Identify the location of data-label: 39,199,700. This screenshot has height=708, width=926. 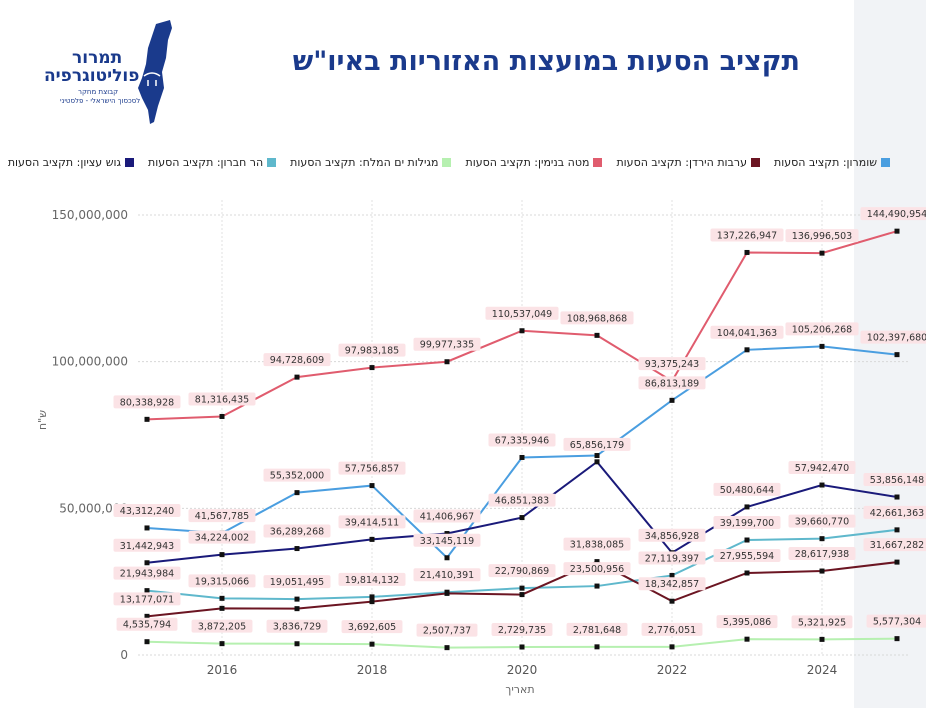
(747, 523).